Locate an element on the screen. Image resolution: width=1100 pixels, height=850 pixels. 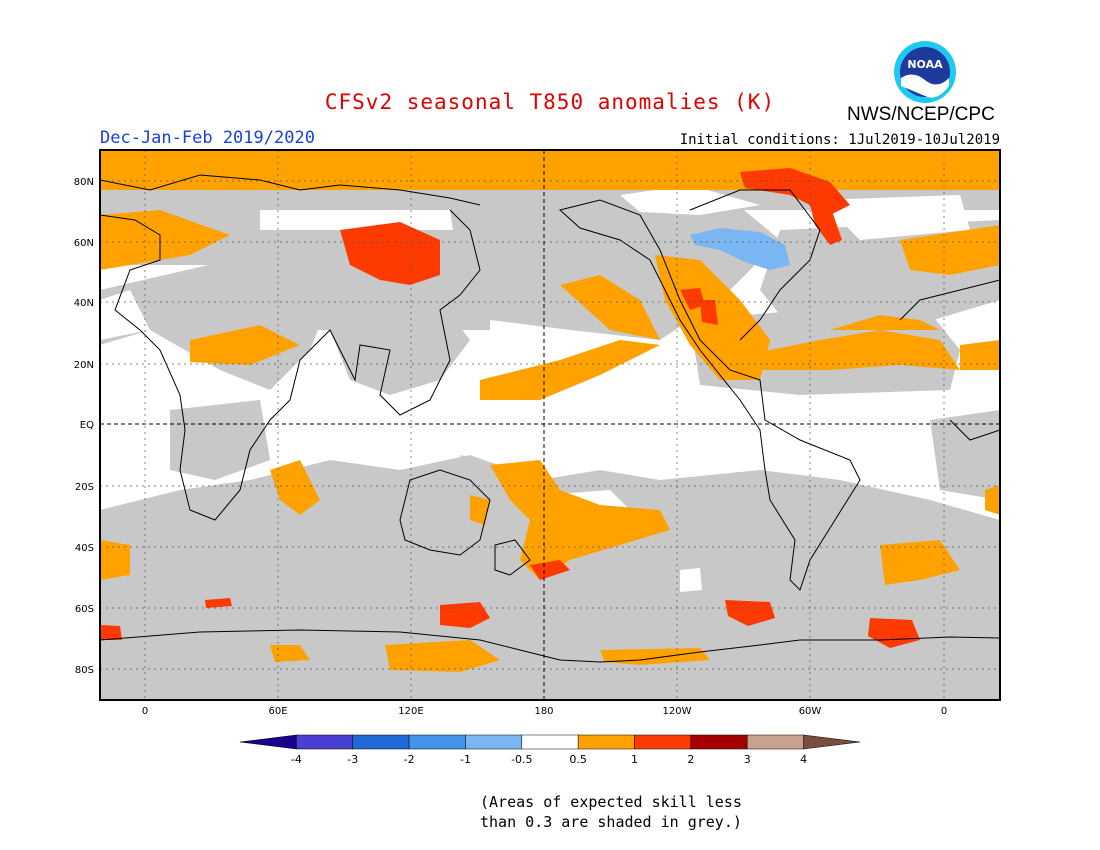
lat-label-80N: 80N is located at coordinates (84, 182).